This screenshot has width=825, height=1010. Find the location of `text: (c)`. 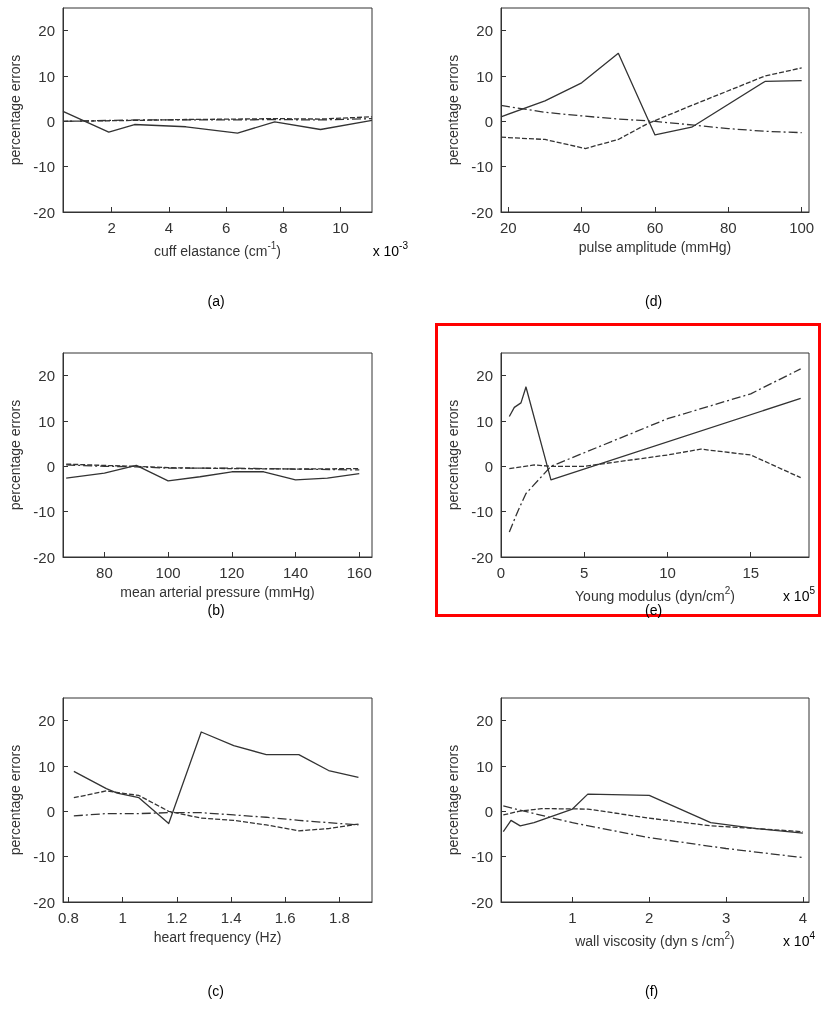

text: (c) is located at coordinates (215, 991).